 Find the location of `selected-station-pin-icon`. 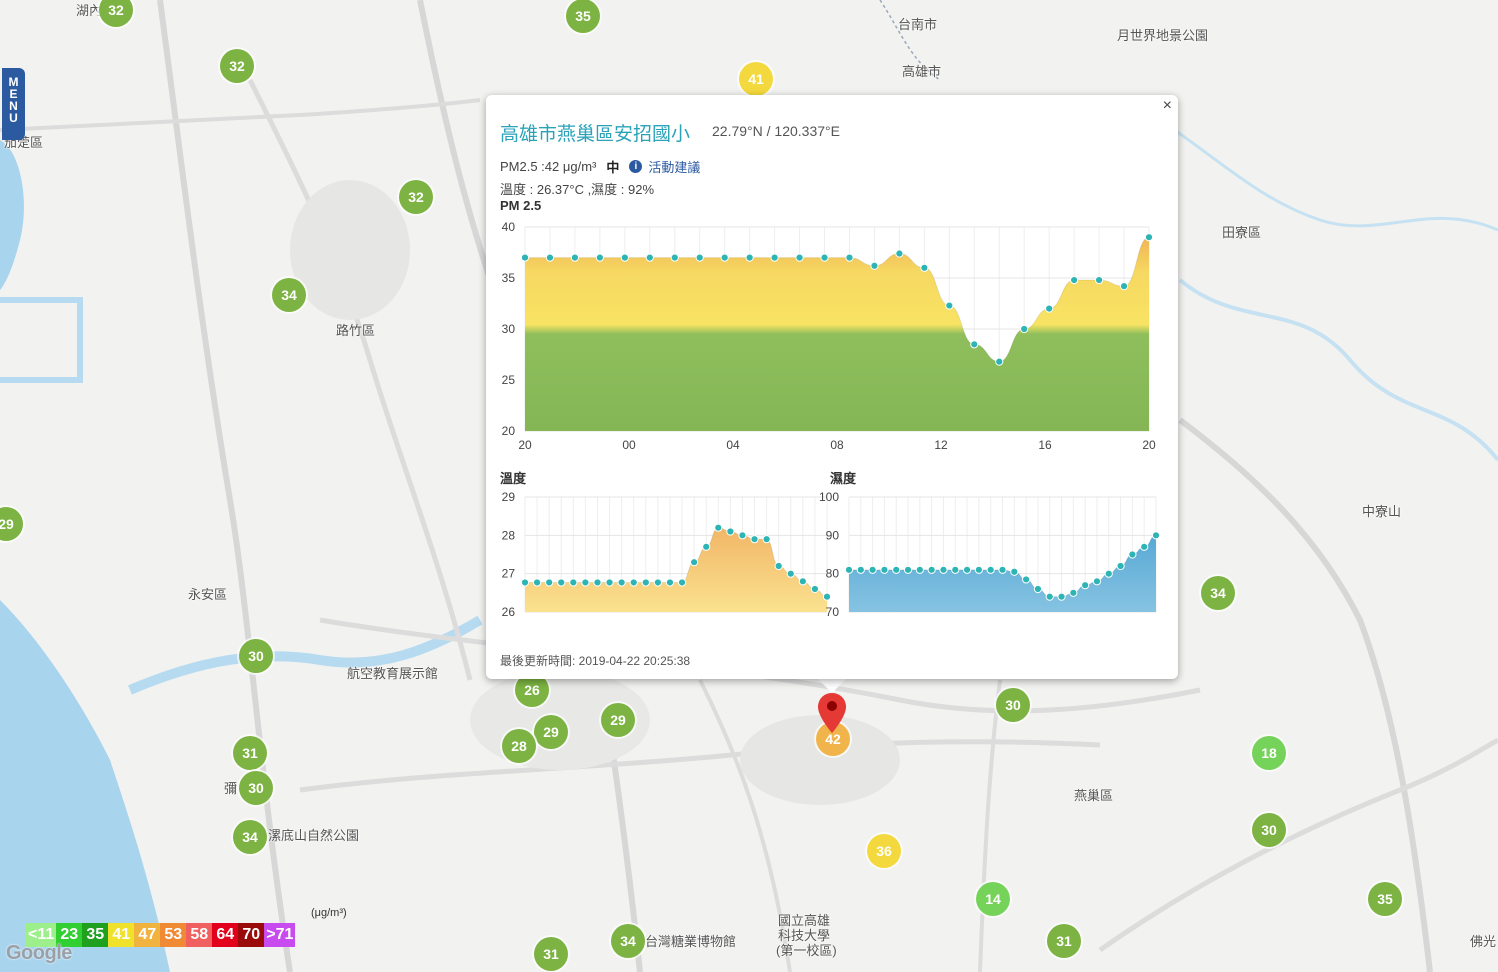

selected-station-pin-icon is located at coordinates (832, 713).